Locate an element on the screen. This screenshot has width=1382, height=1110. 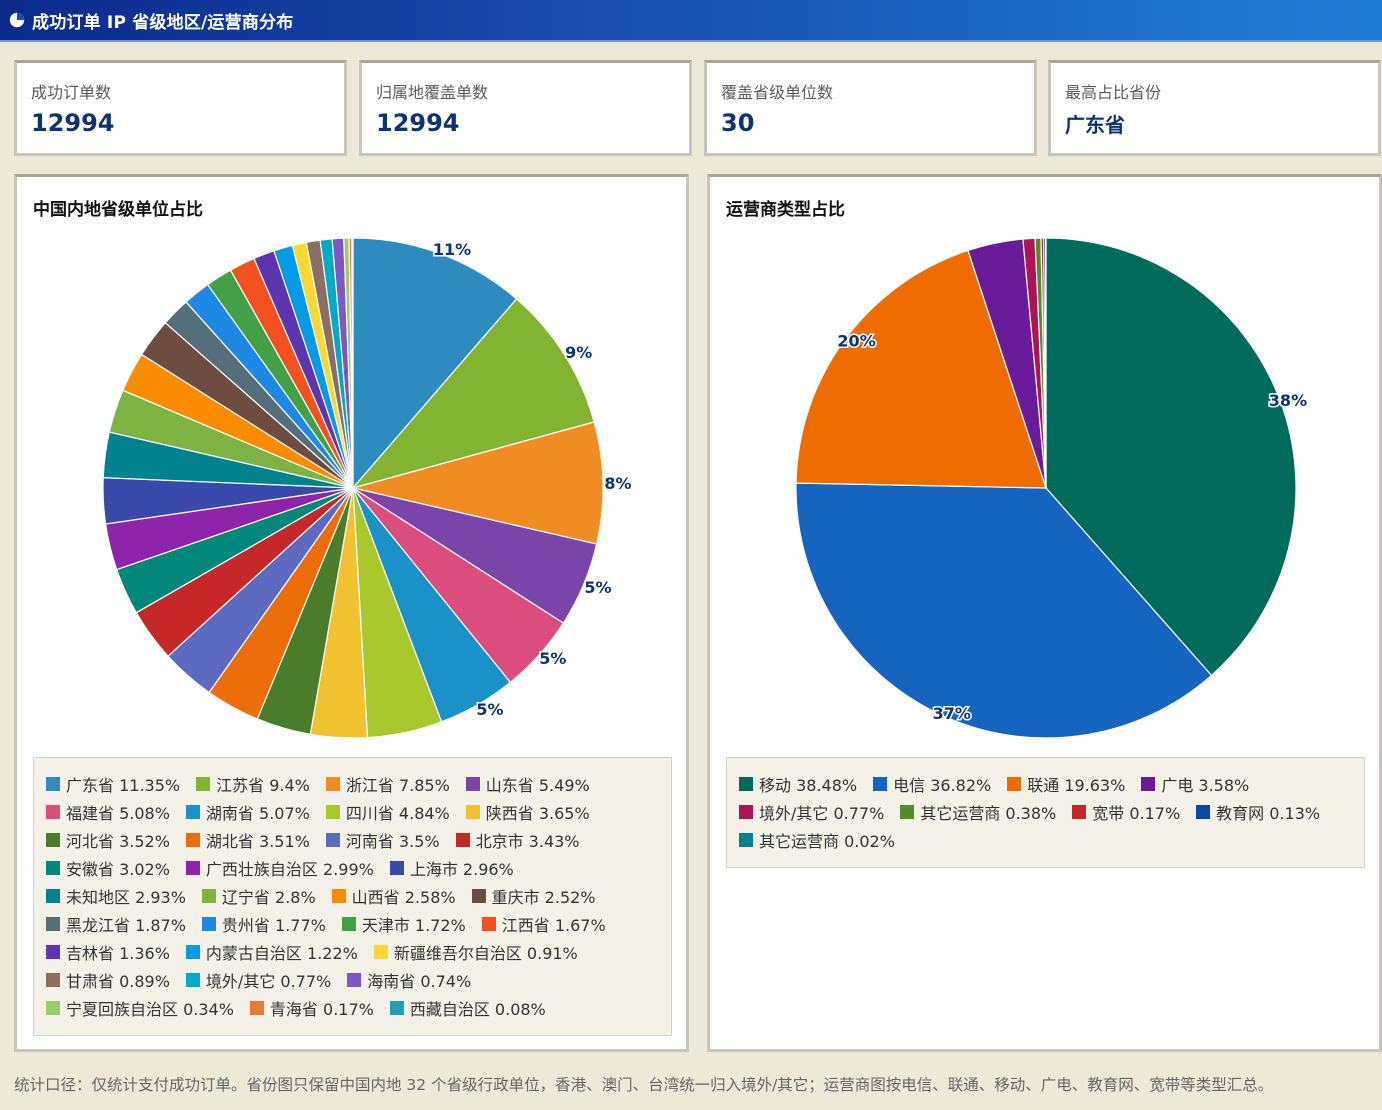
legend-label: 安徽省 3.02% is located at coordinates (118, 869).